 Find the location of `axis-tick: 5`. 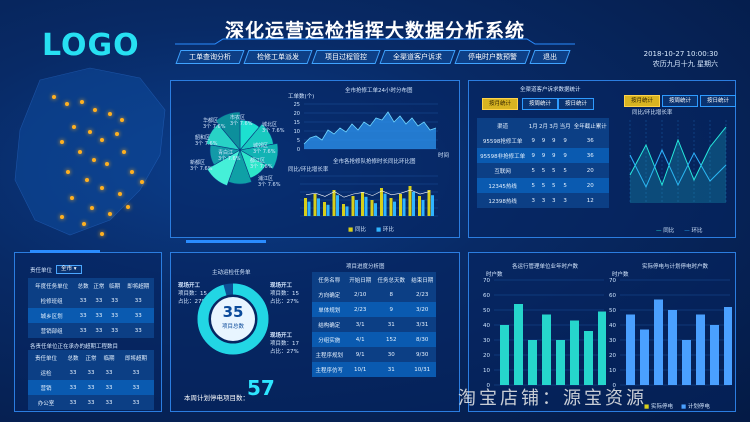

axis-tick: 5 is located at coordinates (298, 141).